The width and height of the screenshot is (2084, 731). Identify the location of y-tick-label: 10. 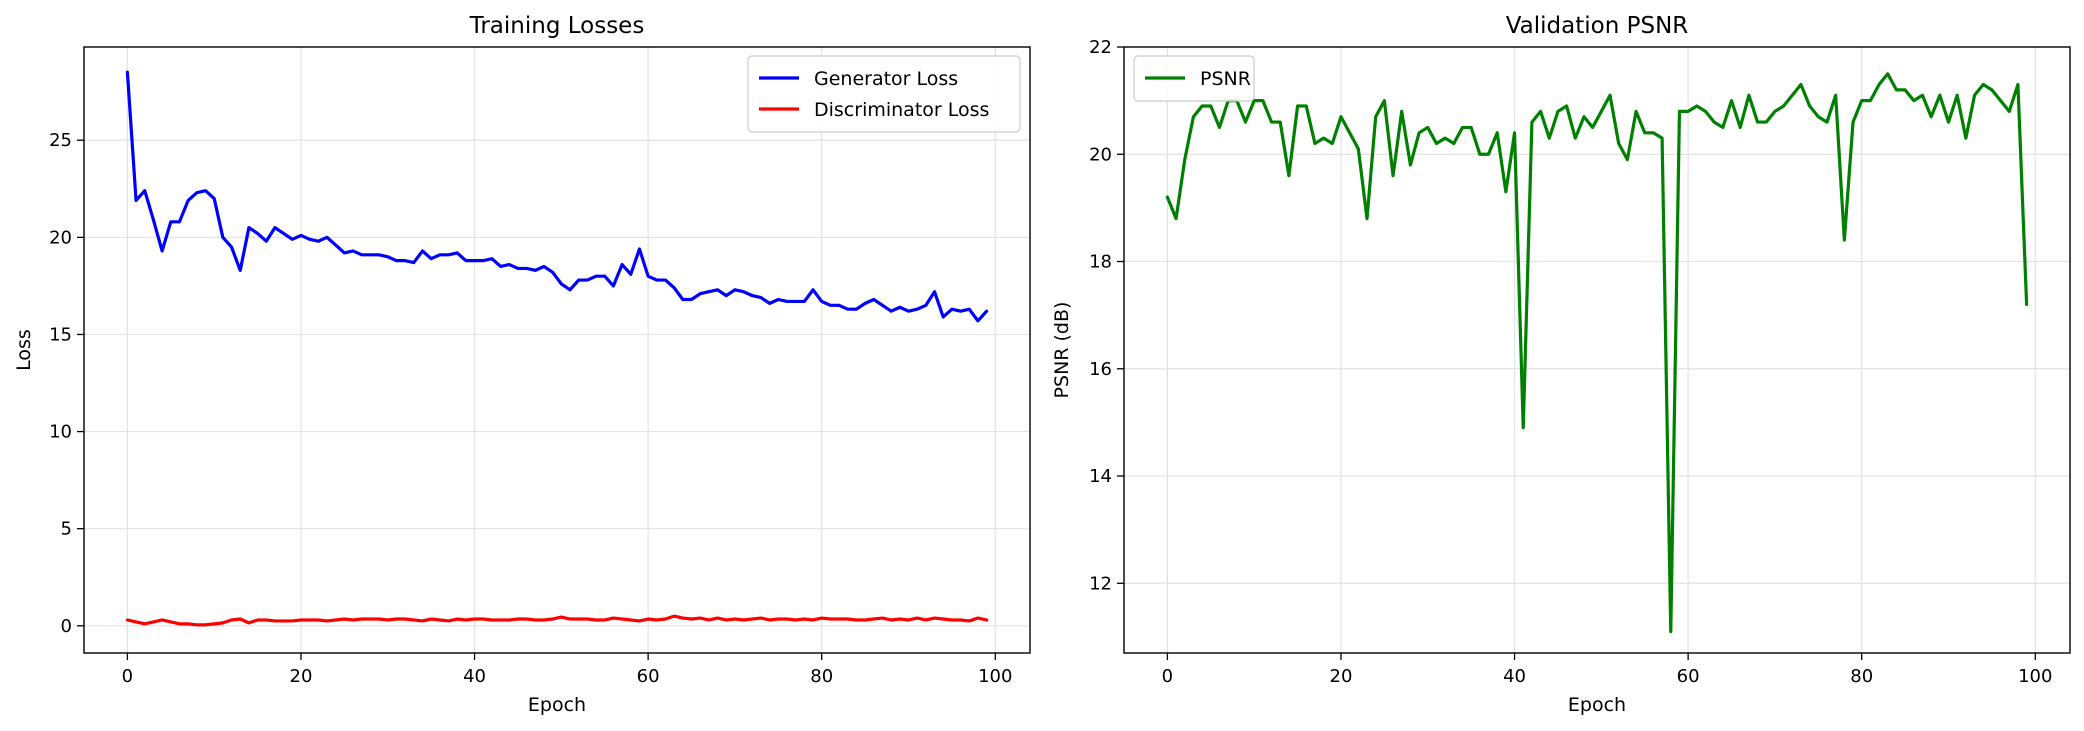
(60, 432).